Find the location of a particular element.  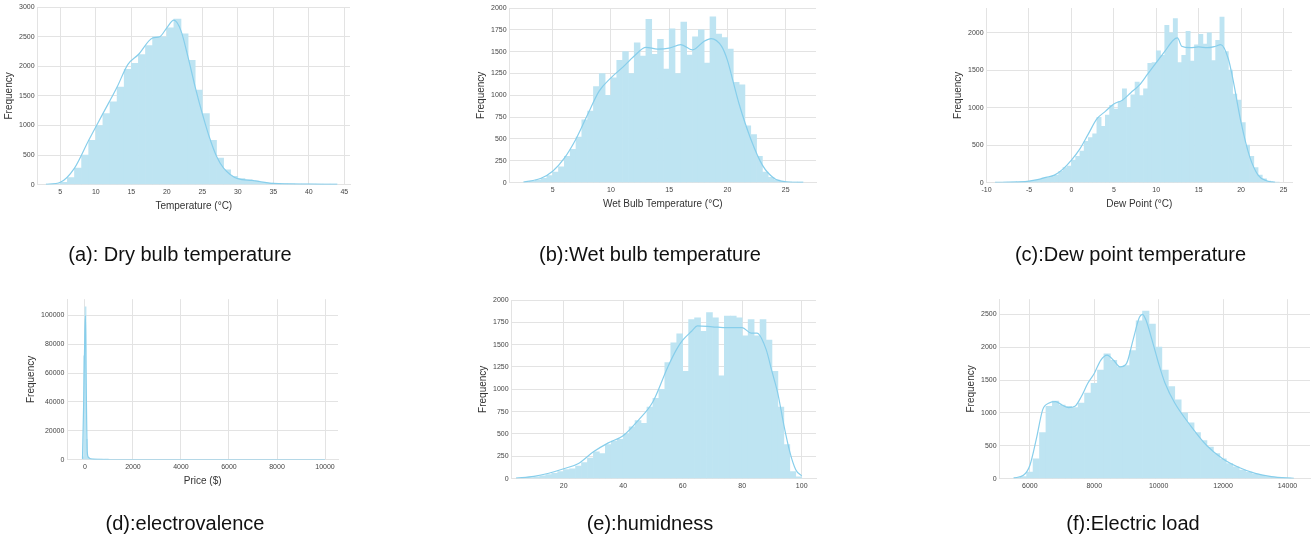

text: (c):Dew point temperature is located at coordinates (1130, 254).